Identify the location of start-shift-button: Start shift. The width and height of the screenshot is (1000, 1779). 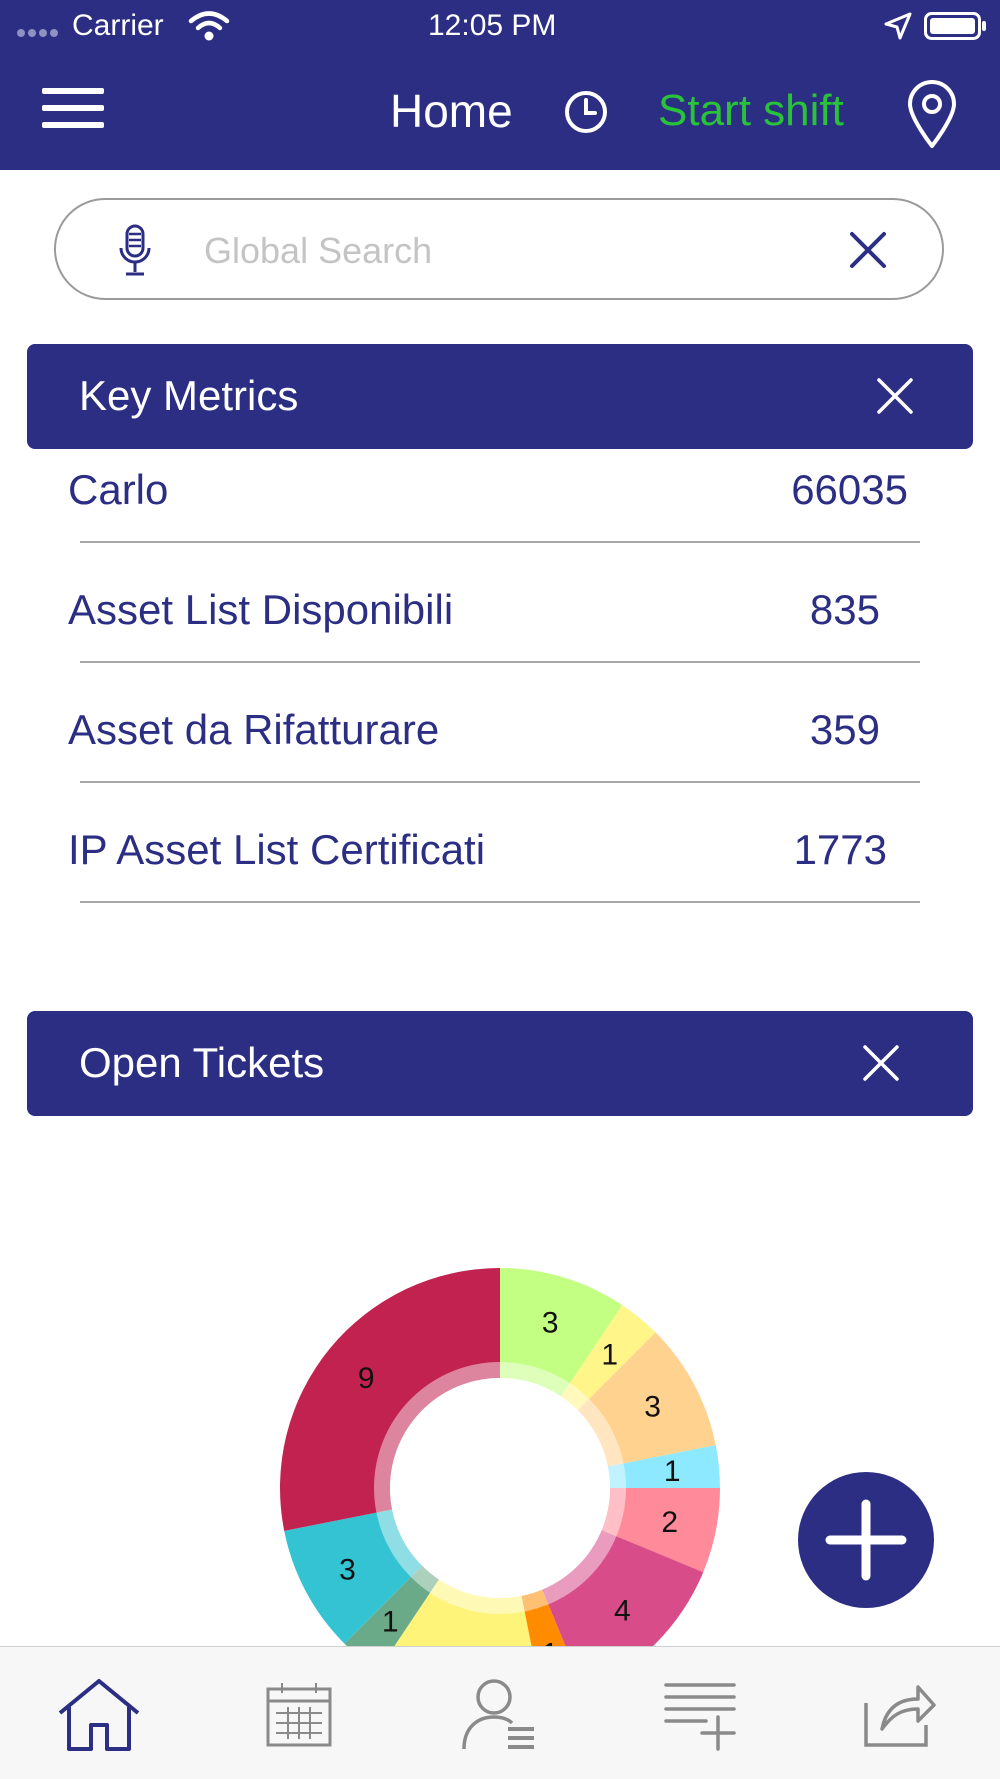
(751, 110).